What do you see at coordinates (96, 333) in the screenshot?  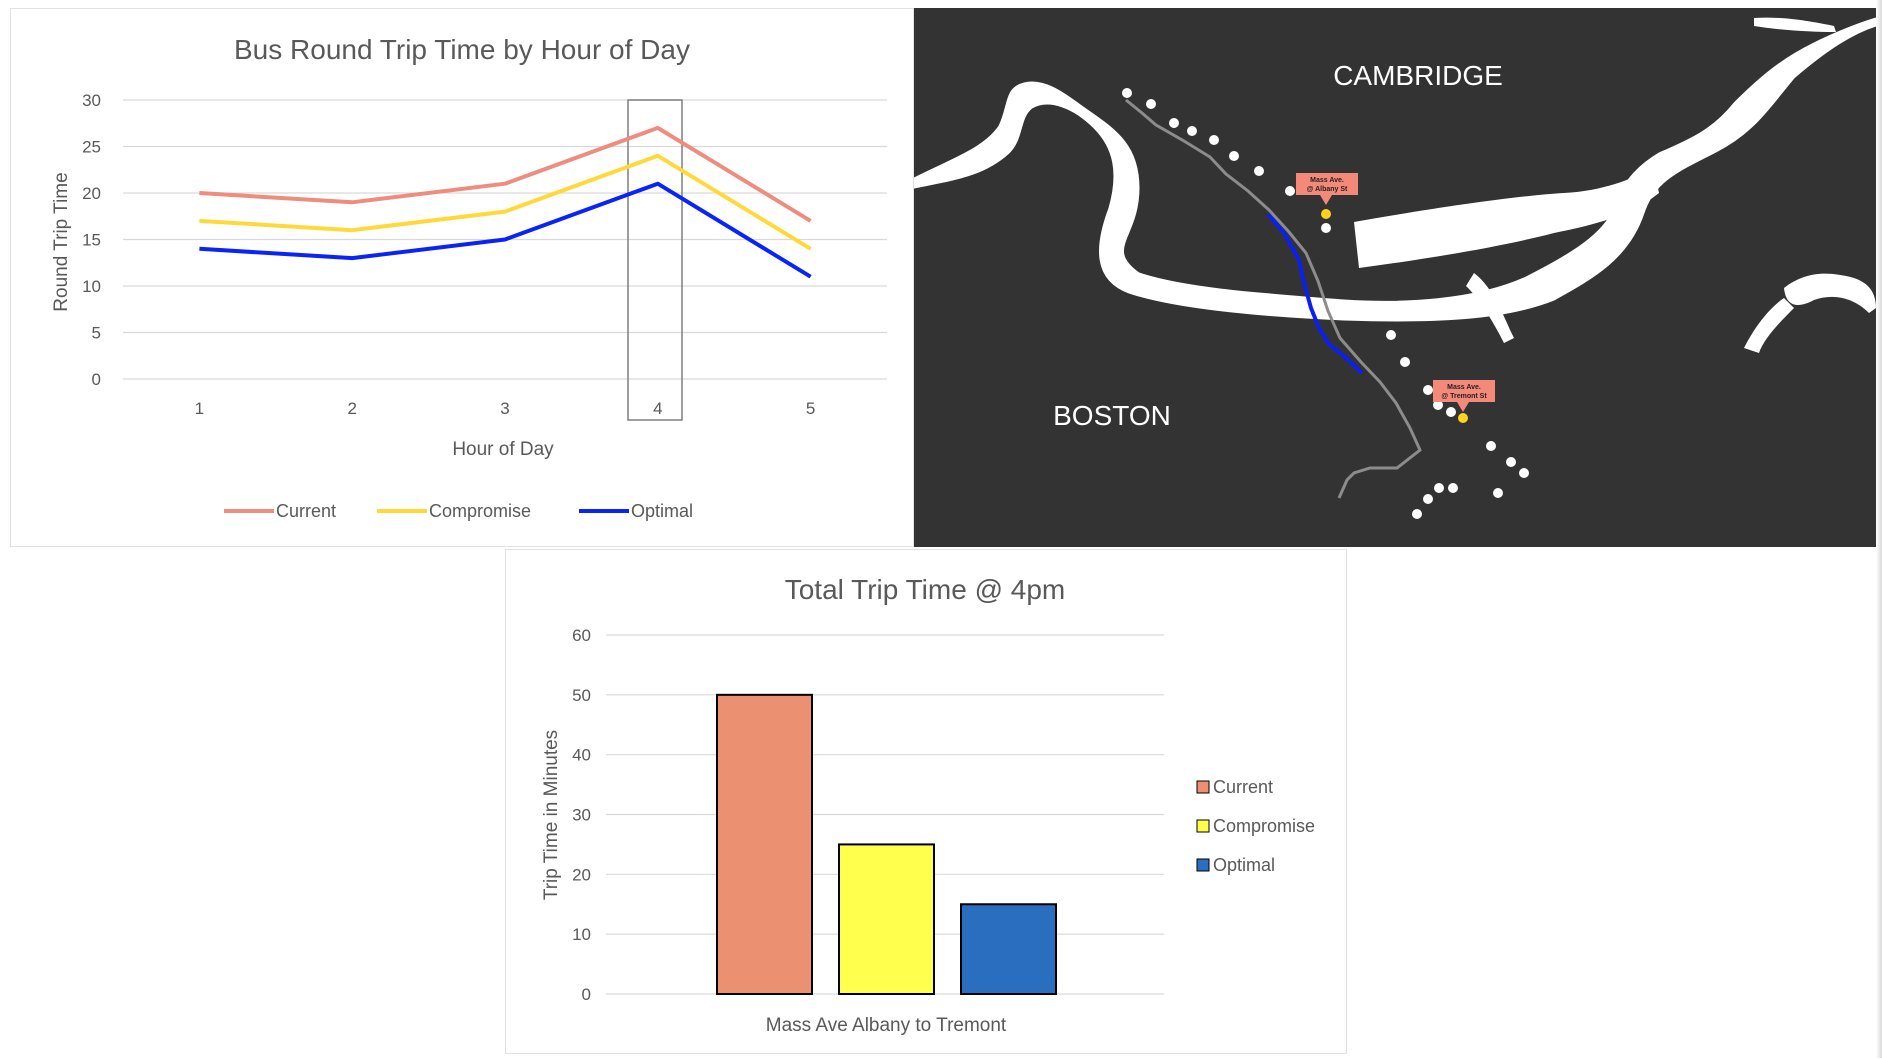 I see `line-y-tick-label: 5` at bounding box center [96, 333].